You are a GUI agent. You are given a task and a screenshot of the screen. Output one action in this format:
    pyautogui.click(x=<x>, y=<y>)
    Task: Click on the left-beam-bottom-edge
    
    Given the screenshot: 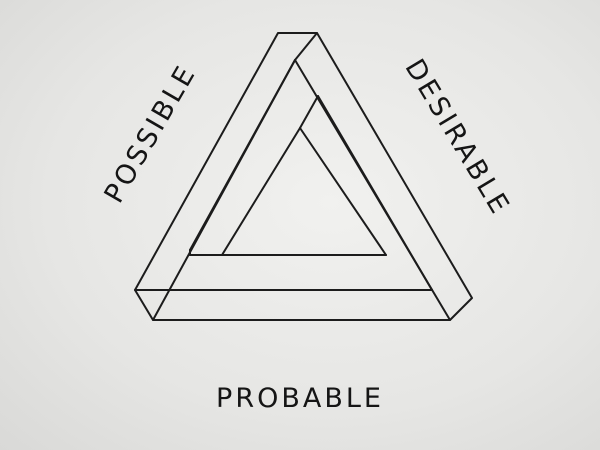 What is the action you would take?
    pyautogui.click(x=242, y=155)
    